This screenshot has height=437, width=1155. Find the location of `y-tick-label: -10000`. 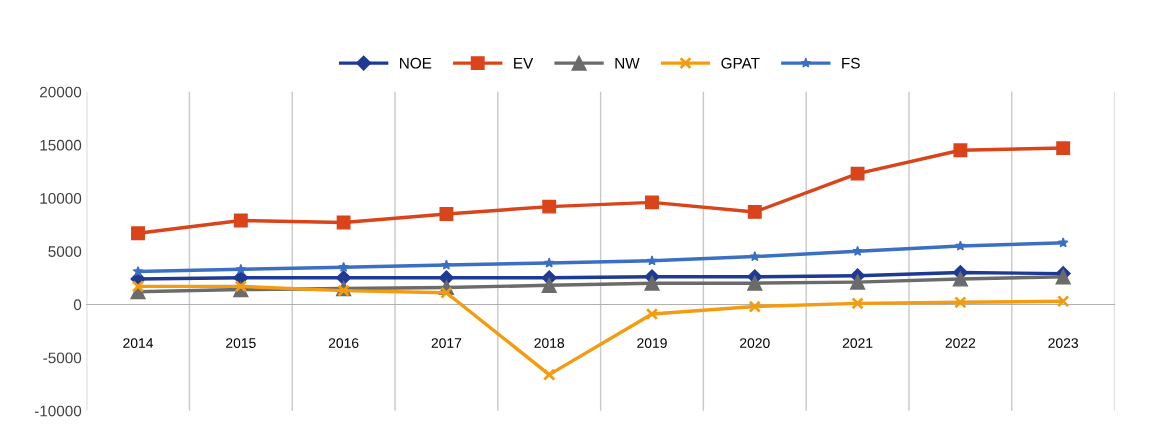

y-tick-label: -10000 is located at coordinates (58, 411).